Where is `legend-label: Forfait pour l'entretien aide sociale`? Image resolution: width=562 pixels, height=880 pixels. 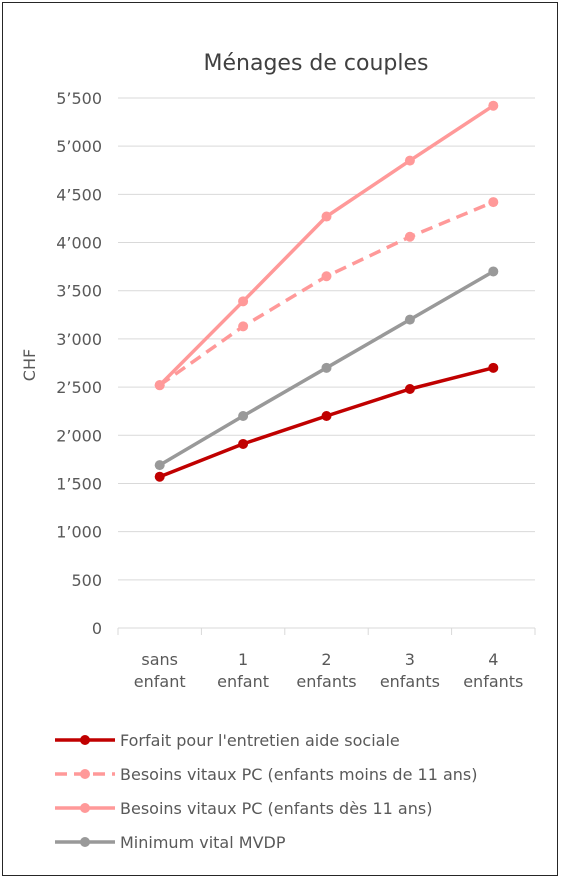
legend-label: Forfait pour l'entretien aide sociale is located at coordinates (260, 740).